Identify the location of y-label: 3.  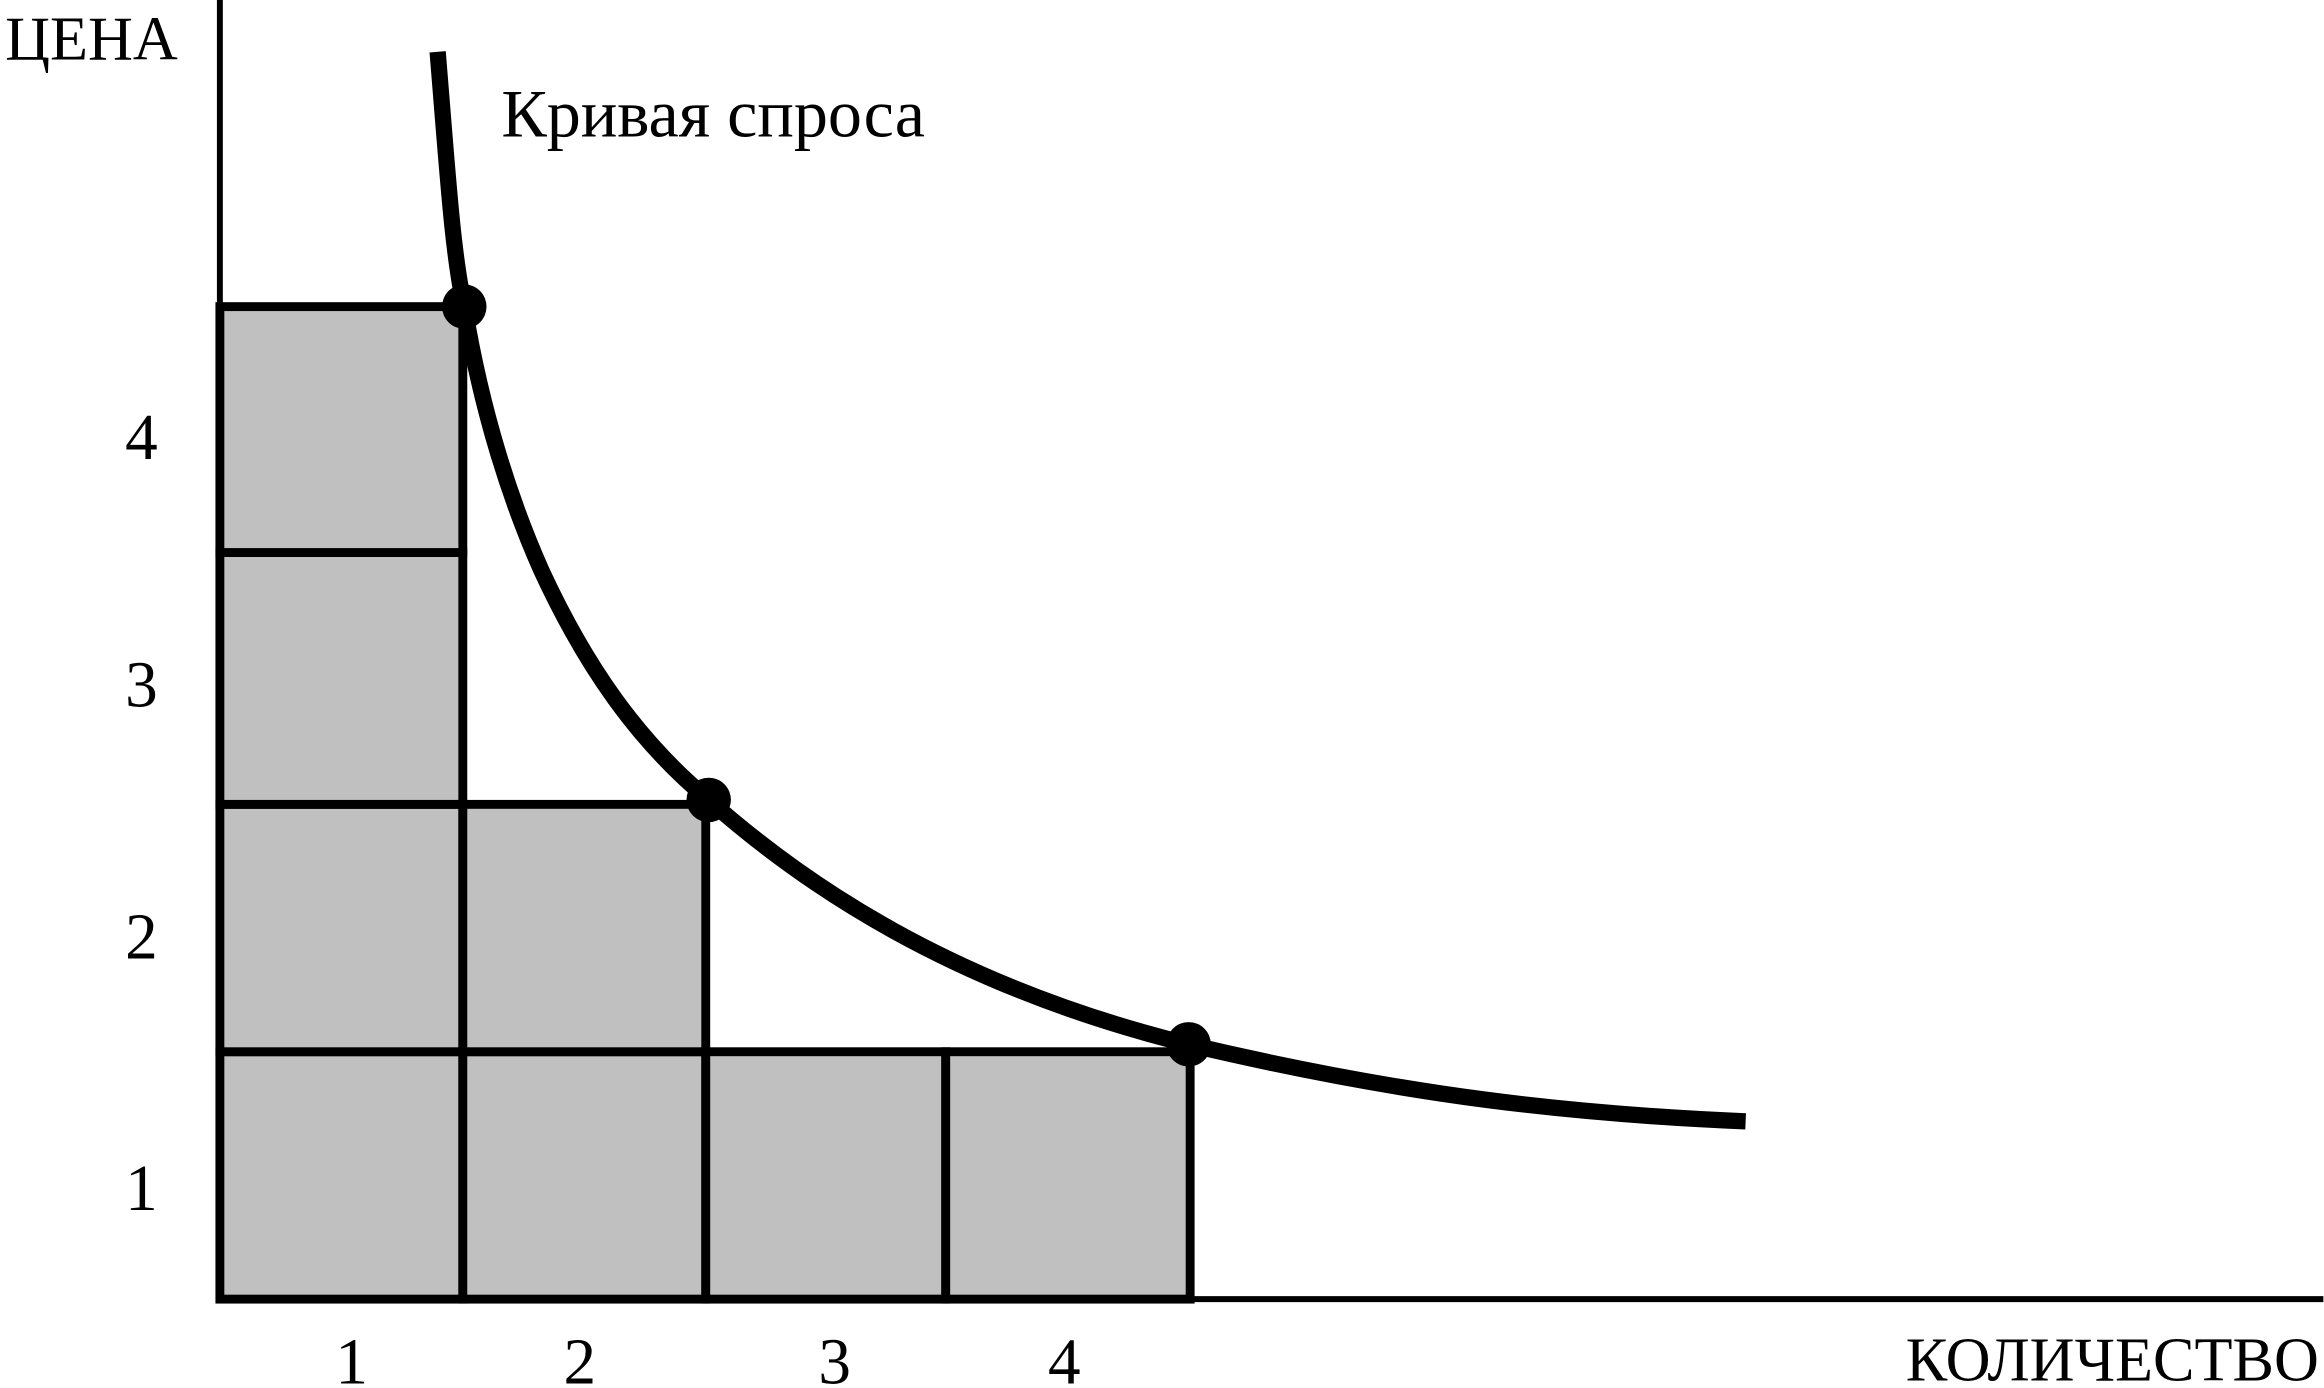
(141, 686).